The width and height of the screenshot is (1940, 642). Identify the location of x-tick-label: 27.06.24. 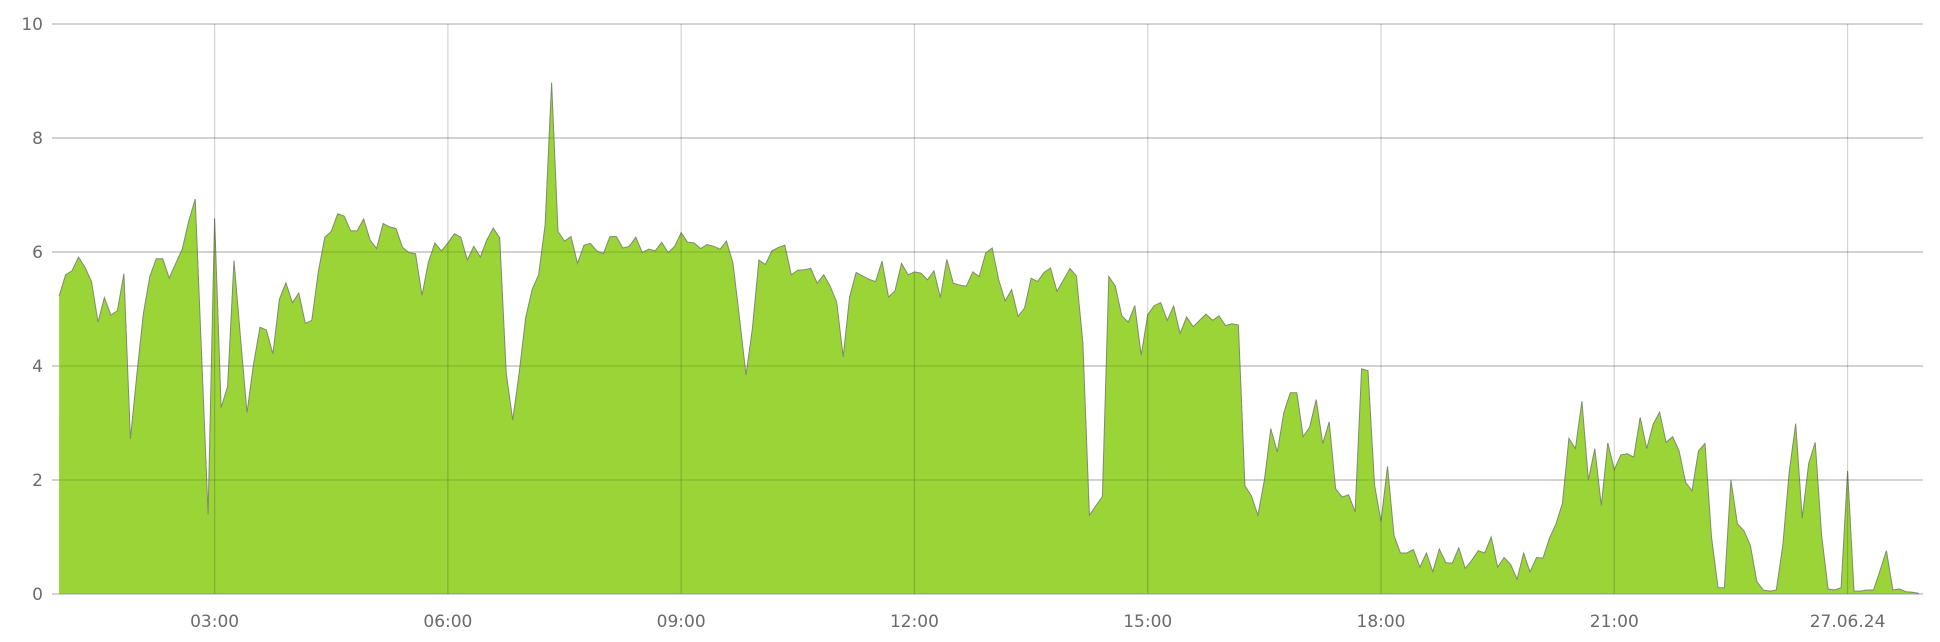
(1848, 622).